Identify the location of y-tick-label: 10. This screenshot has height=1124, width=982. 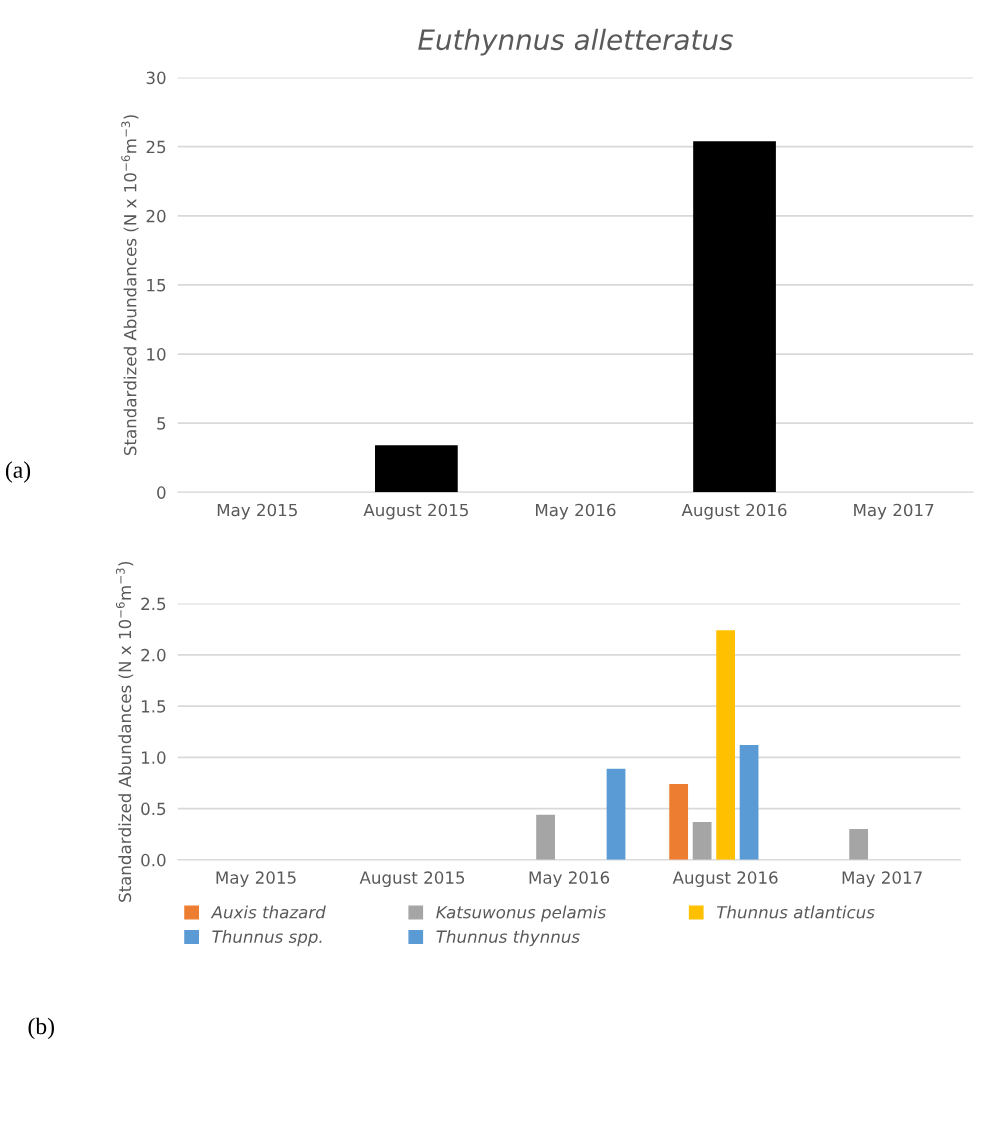
(156, 354).